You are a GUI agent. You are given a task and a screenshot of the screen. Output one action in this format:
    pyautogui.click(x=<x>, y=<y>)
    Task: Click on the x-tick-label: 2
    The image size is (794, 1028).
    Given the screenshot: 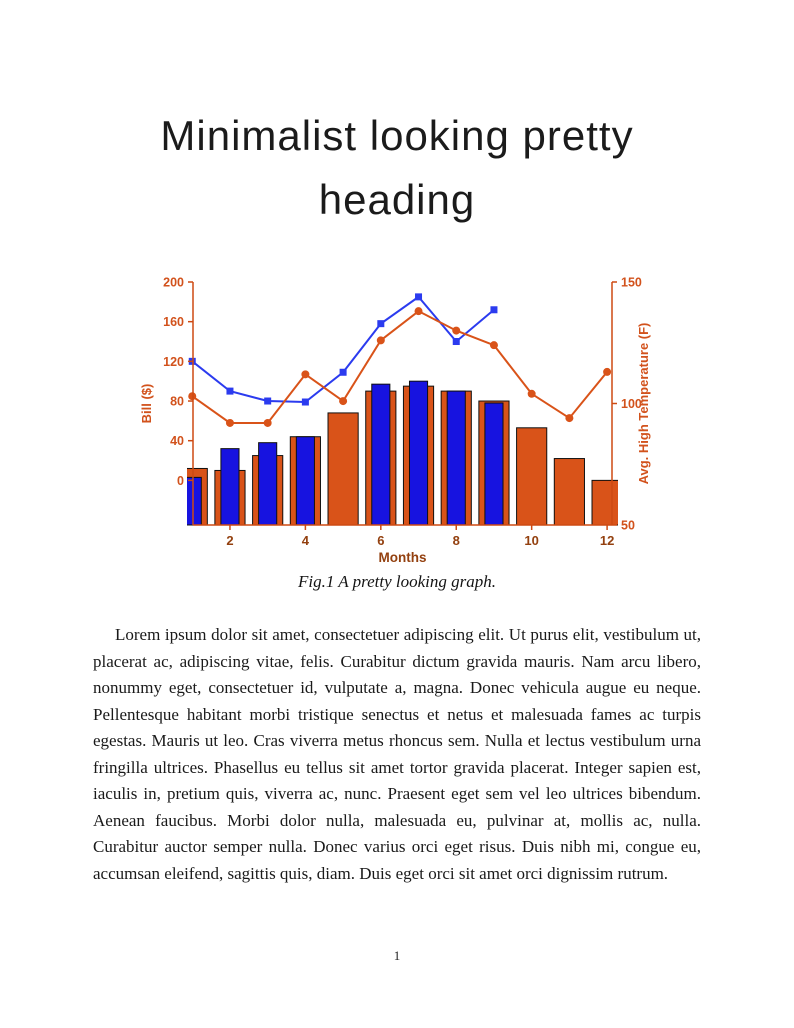 What is the action you would take?
    pyautogui.click(x=229, y=540)
    